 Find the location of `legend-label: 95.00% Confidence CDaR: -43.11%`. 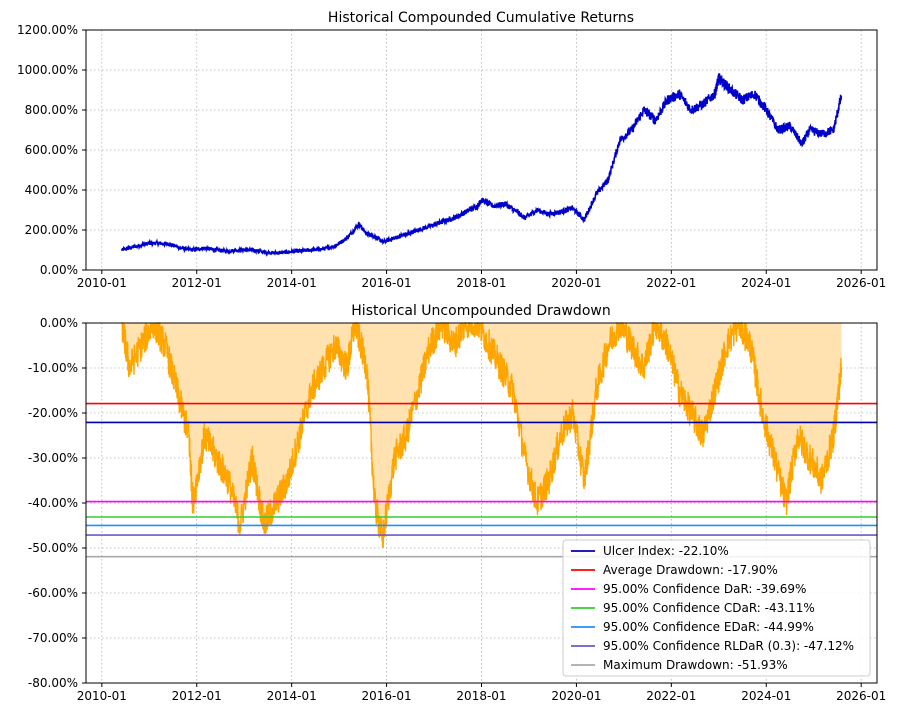

legend-label: 95.00% Confidence CDaR: -43.11% is located at coordinates (709, 608).